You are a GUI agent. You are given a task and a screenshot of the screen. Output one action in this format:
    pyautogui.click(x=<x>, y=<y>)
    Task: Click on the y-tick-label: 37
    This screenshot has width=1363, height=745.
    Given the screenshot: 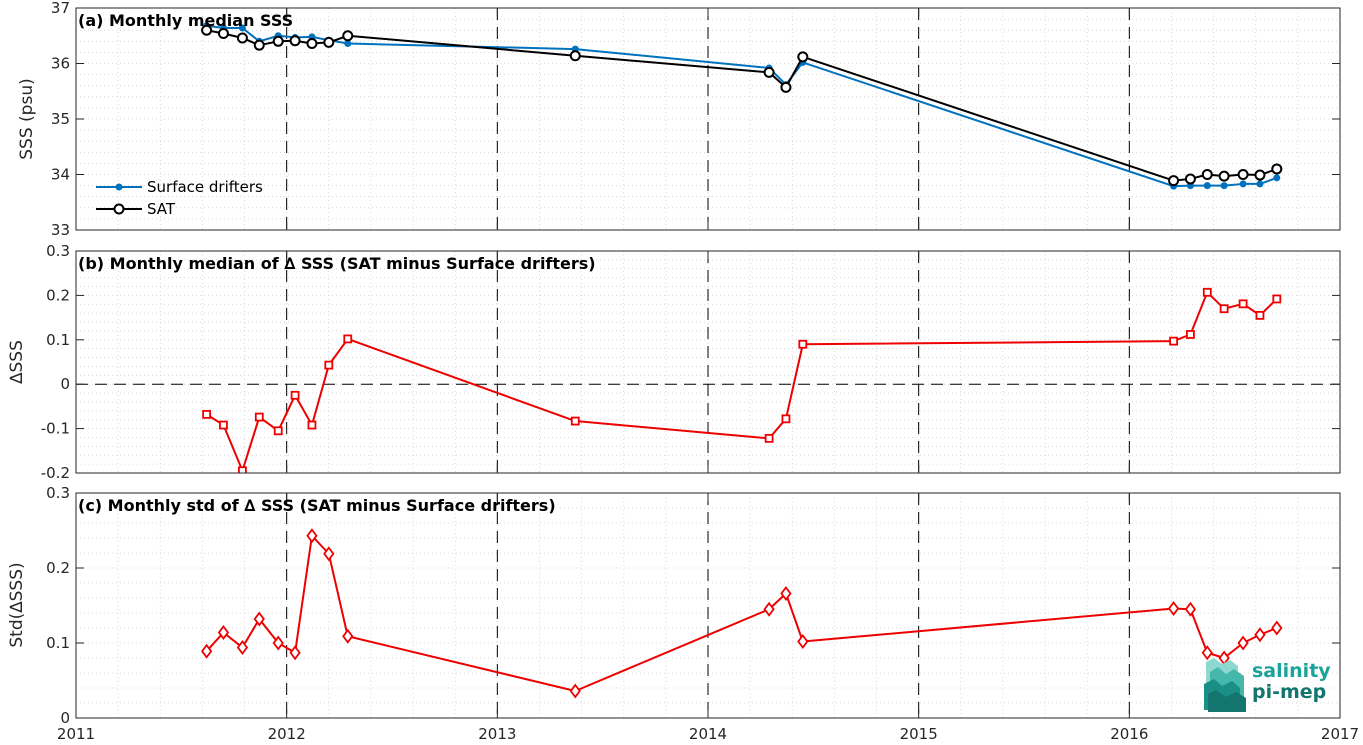 What is the action you would take?
    pyautogui.click(x=60, y=8)
    